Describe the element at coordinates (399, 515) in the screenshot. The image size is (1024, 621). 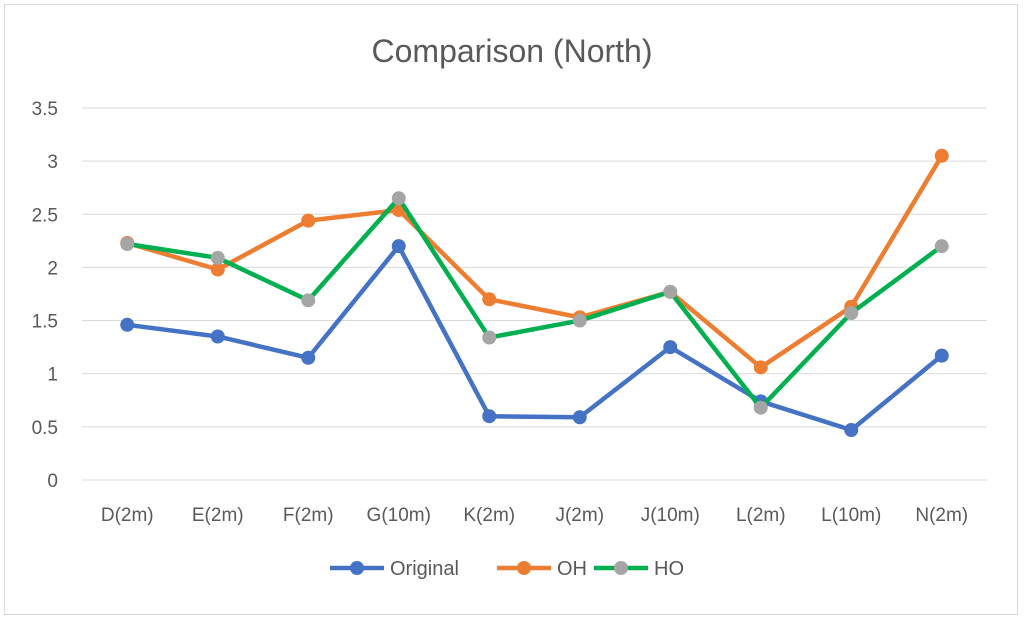
I see `x-tick-label: G(10m)` at that location.